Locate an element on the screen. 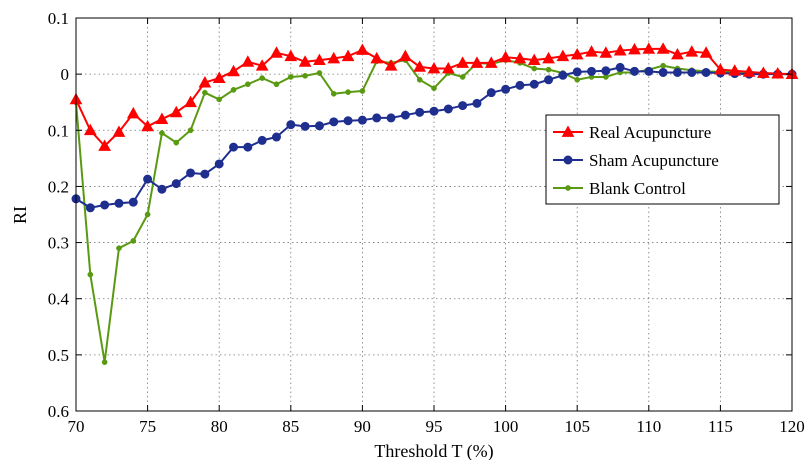 This screenshot has width=809, height=460. x-tick-label: 110 is located at coordinates (648, 426).